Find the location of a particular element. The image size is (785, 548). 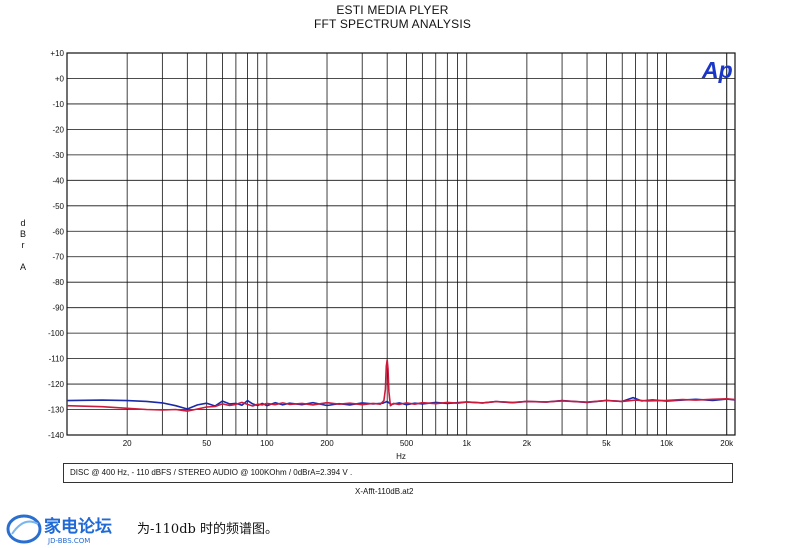

y-tick-label: -90 is located at coordinates (58, 308).